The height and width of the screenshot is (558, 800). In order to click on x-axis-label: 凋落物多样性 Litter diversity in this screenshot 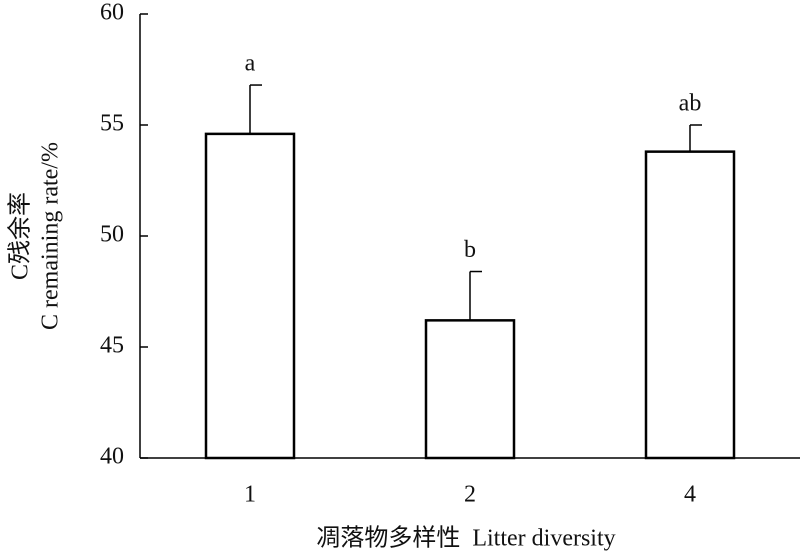, I will do `click(465, 538)`.